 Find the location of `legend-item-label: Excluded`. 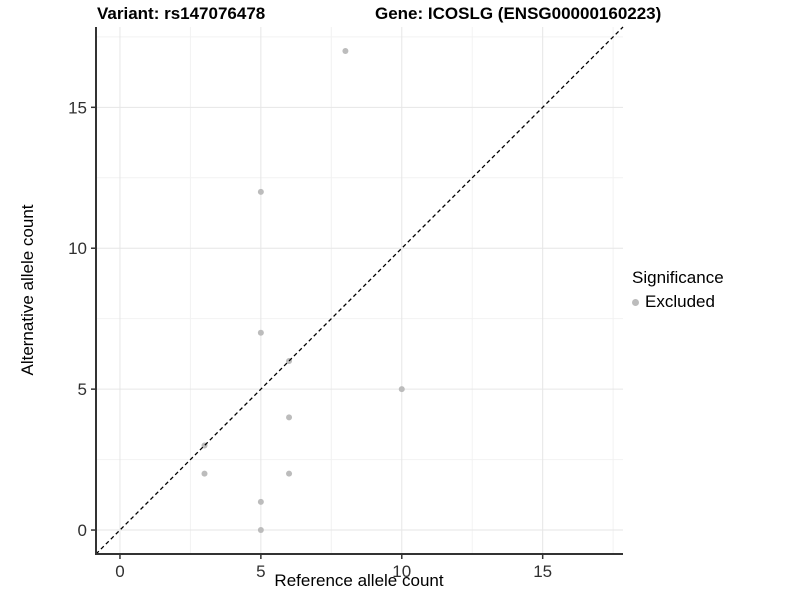

legend-item-label: Excluded is located at coordinates (680, 301).